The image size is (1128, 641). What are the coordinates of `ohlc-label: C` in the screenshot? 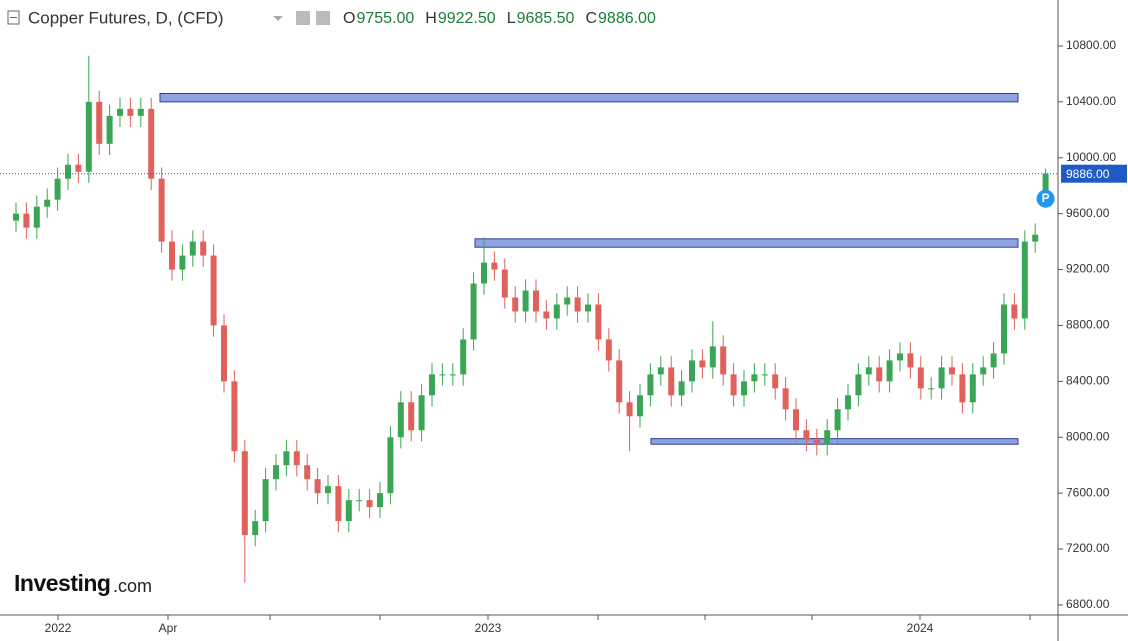 It's located at (591, 18).